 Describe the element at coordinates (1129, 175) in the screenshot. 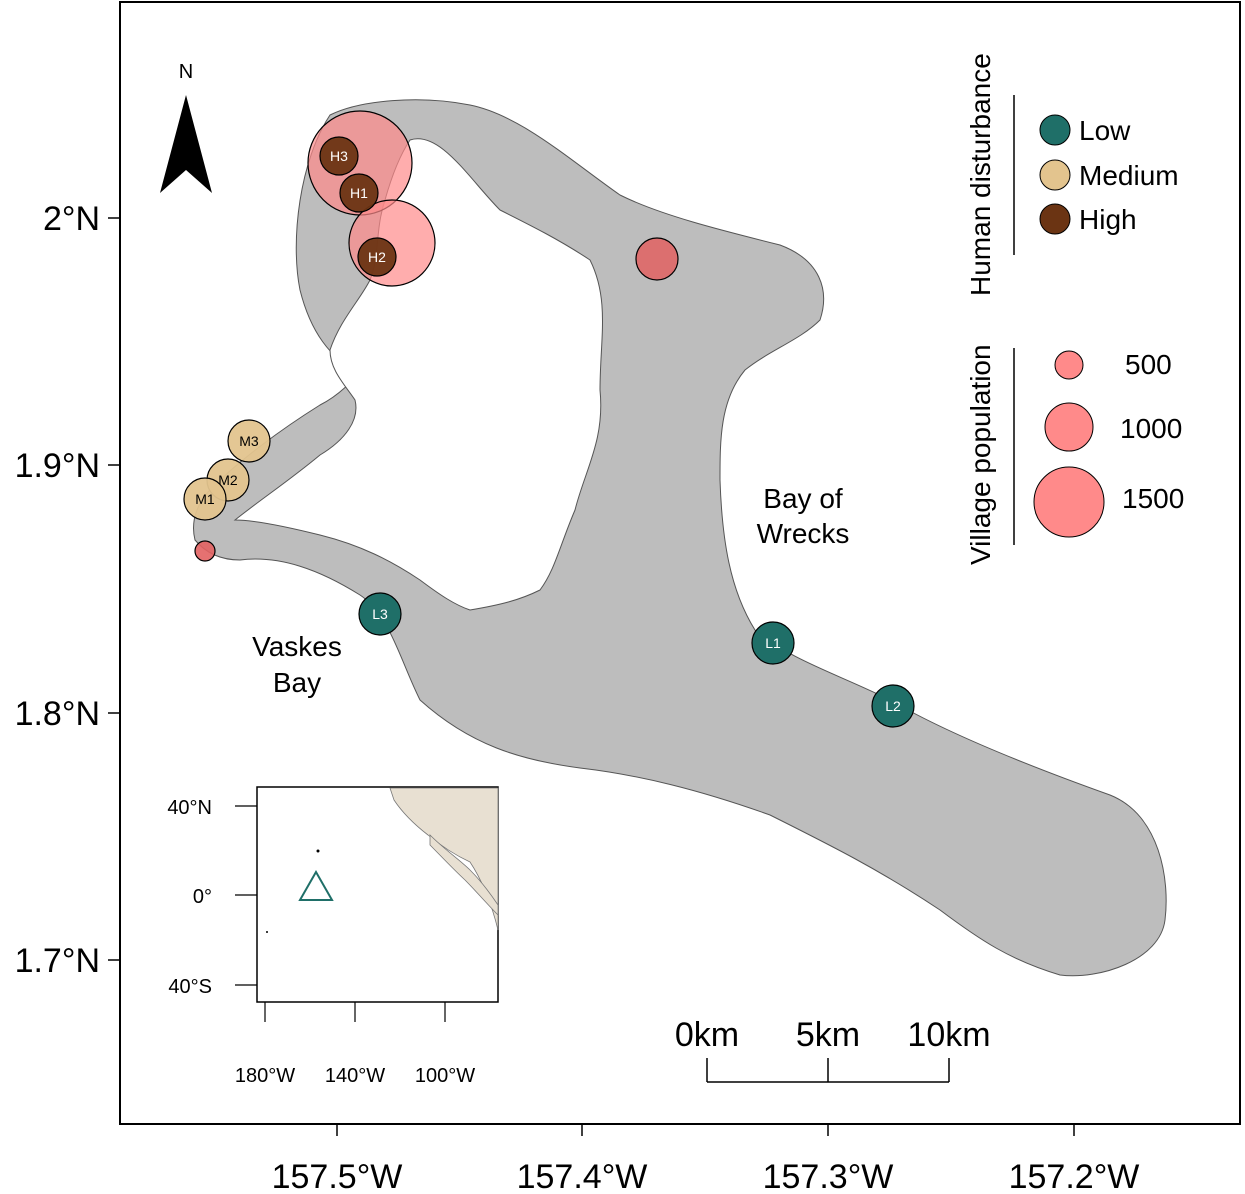

I see `legend-label: Medium` at that location.